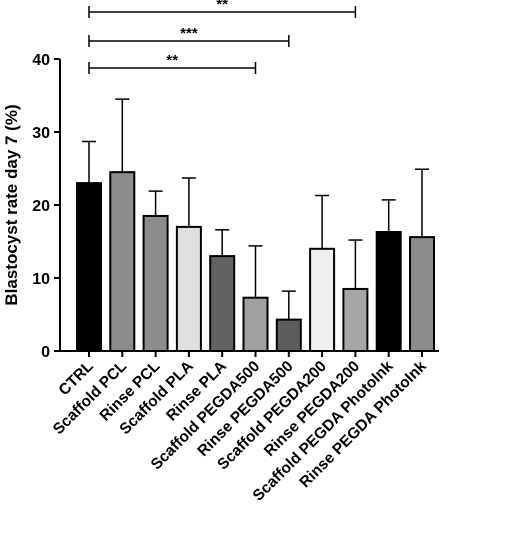  I want to click on y-tick-label: 10, so click(41, 279).